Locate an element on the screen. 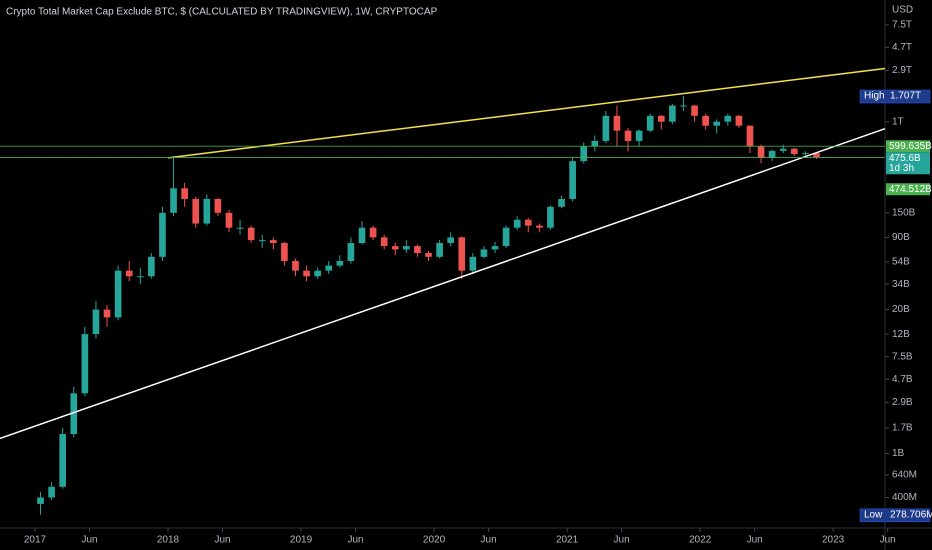 The width and height of the screenshot is (932, 550). y-tick-label: 640M is located at coordinates (904, 475).